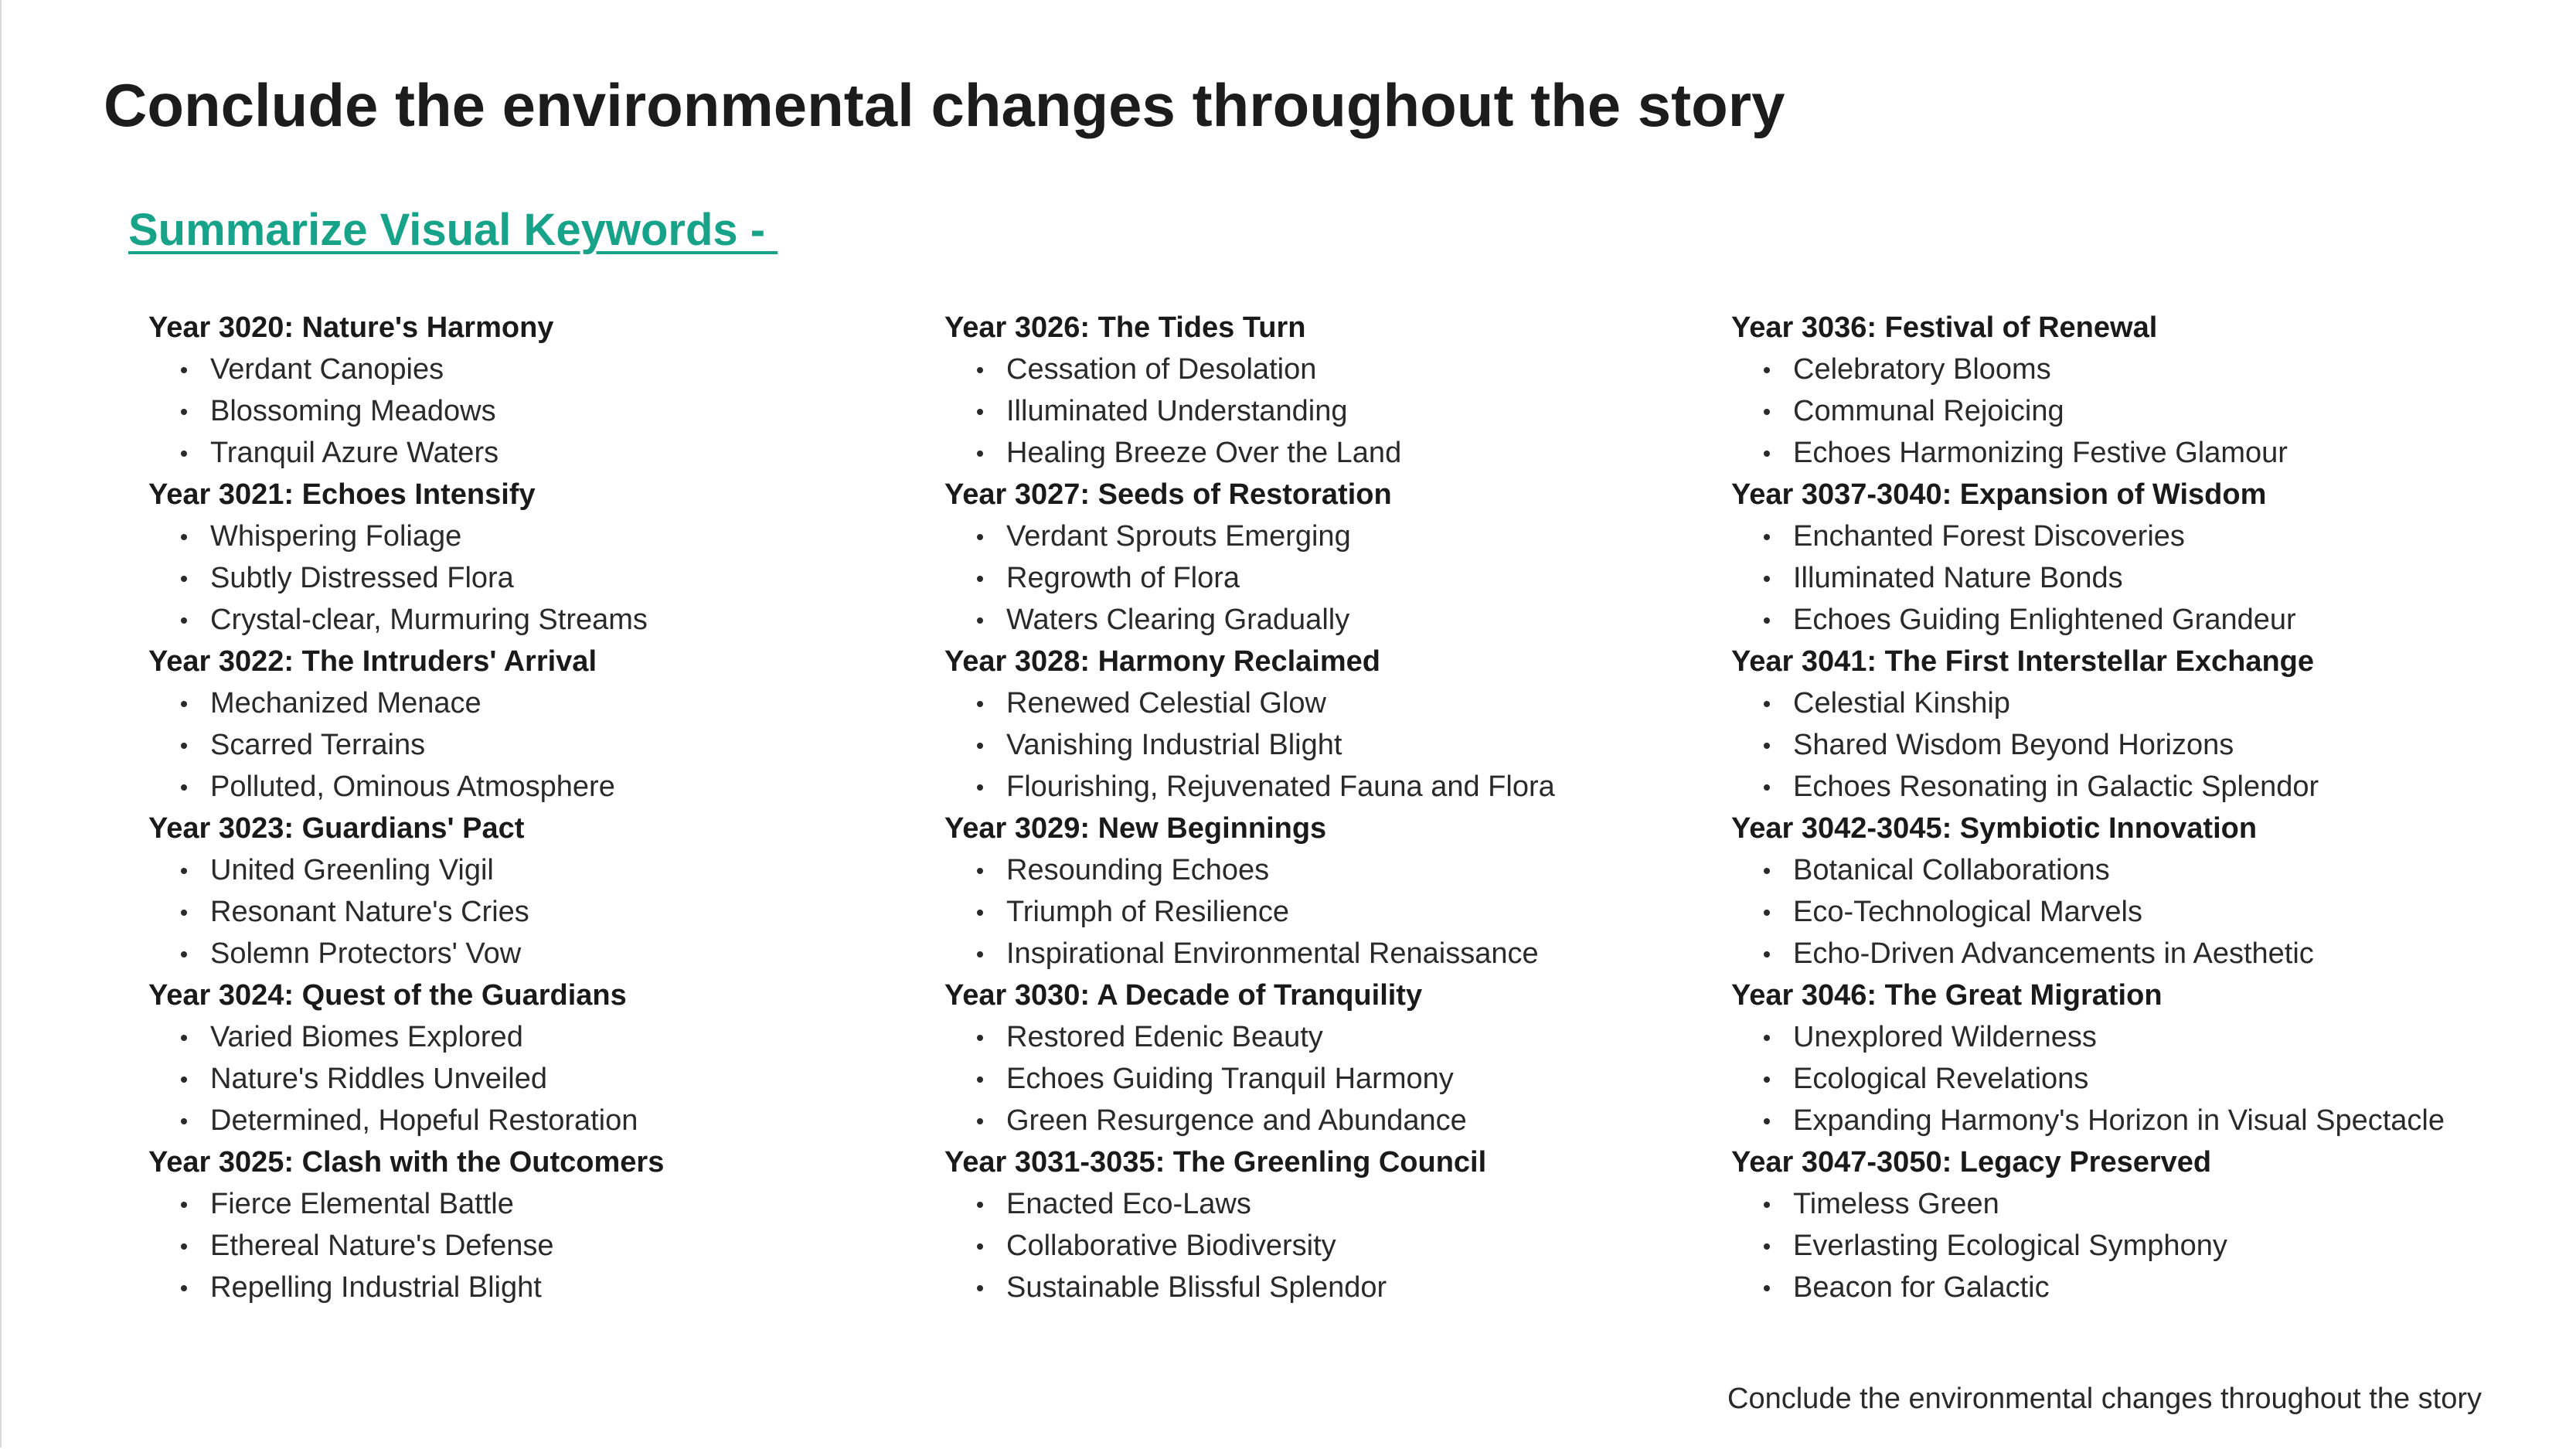 Image resolution: width=2576 pixels, height=1449 pixels. Describe the element at coordinates (1280, 787) in the screenshot. I see `keyword-text: Flourishing, Rejuvenated Fauna and Flora` at that location.